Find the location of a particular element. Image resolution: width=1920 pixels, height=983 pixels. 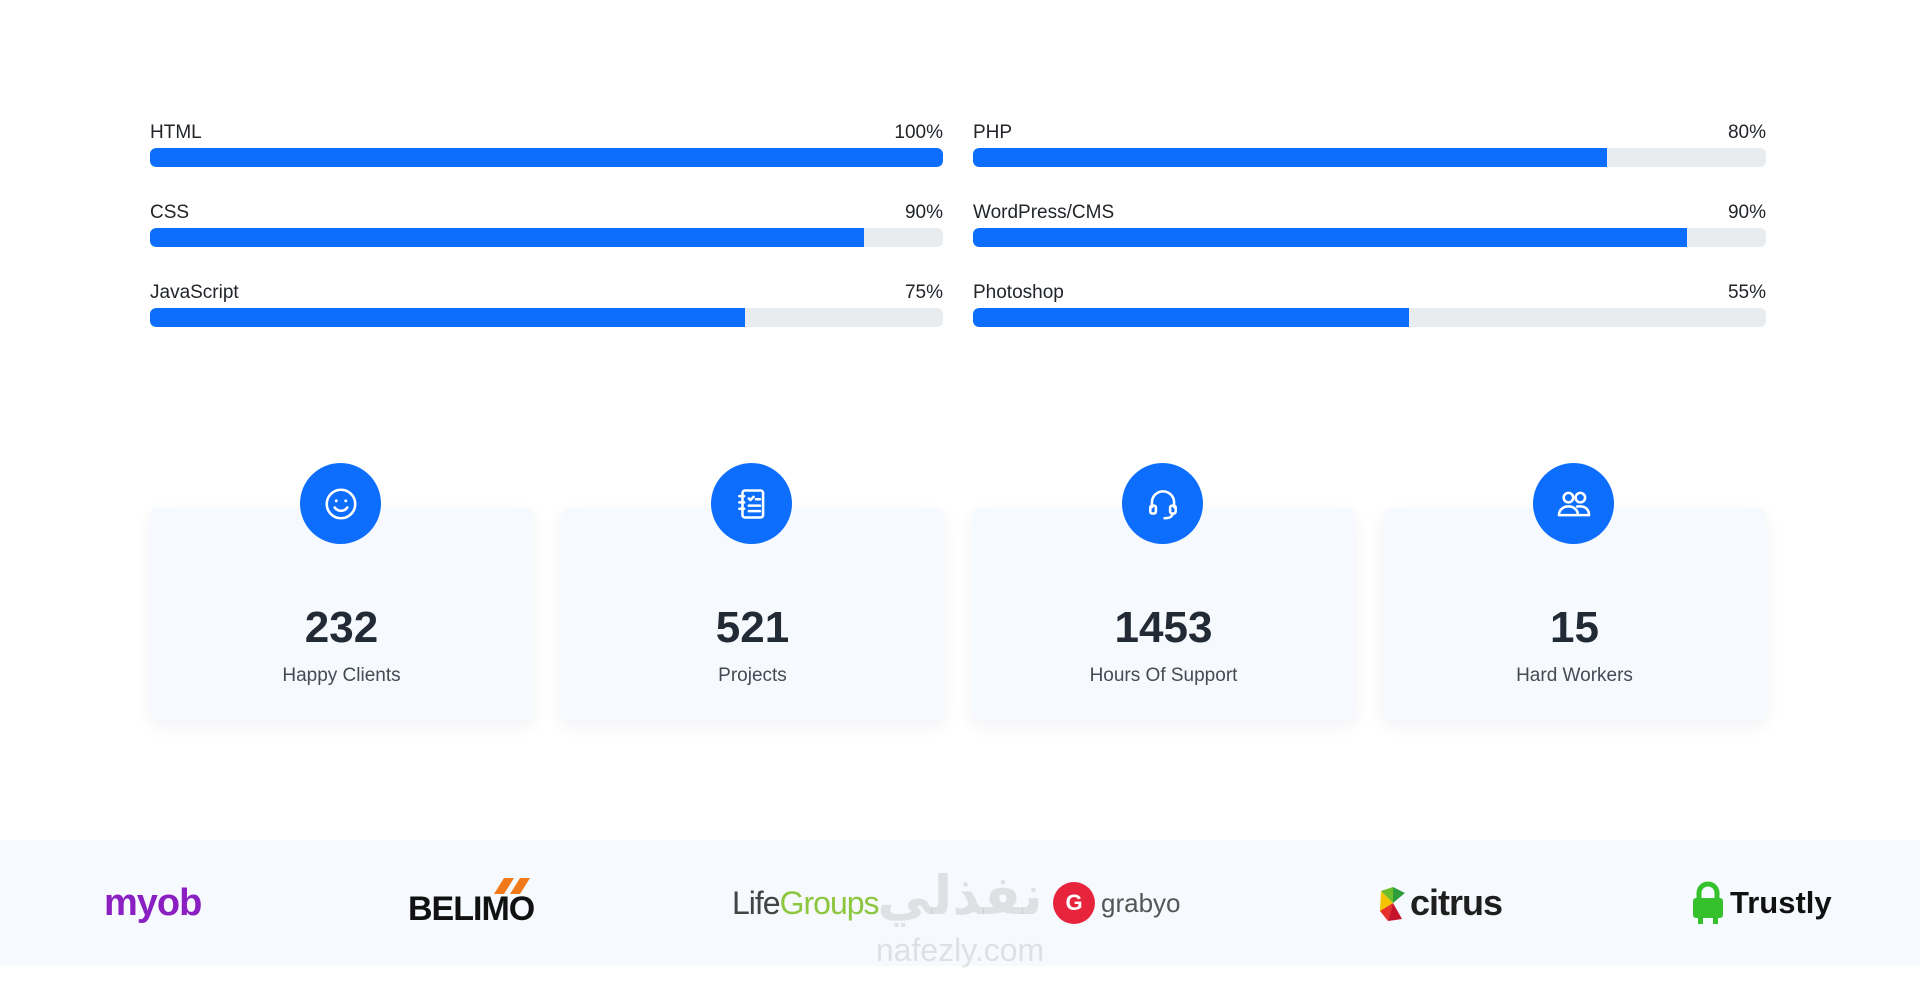

counter-number: 1453 is located at coordinates (1163, 627).